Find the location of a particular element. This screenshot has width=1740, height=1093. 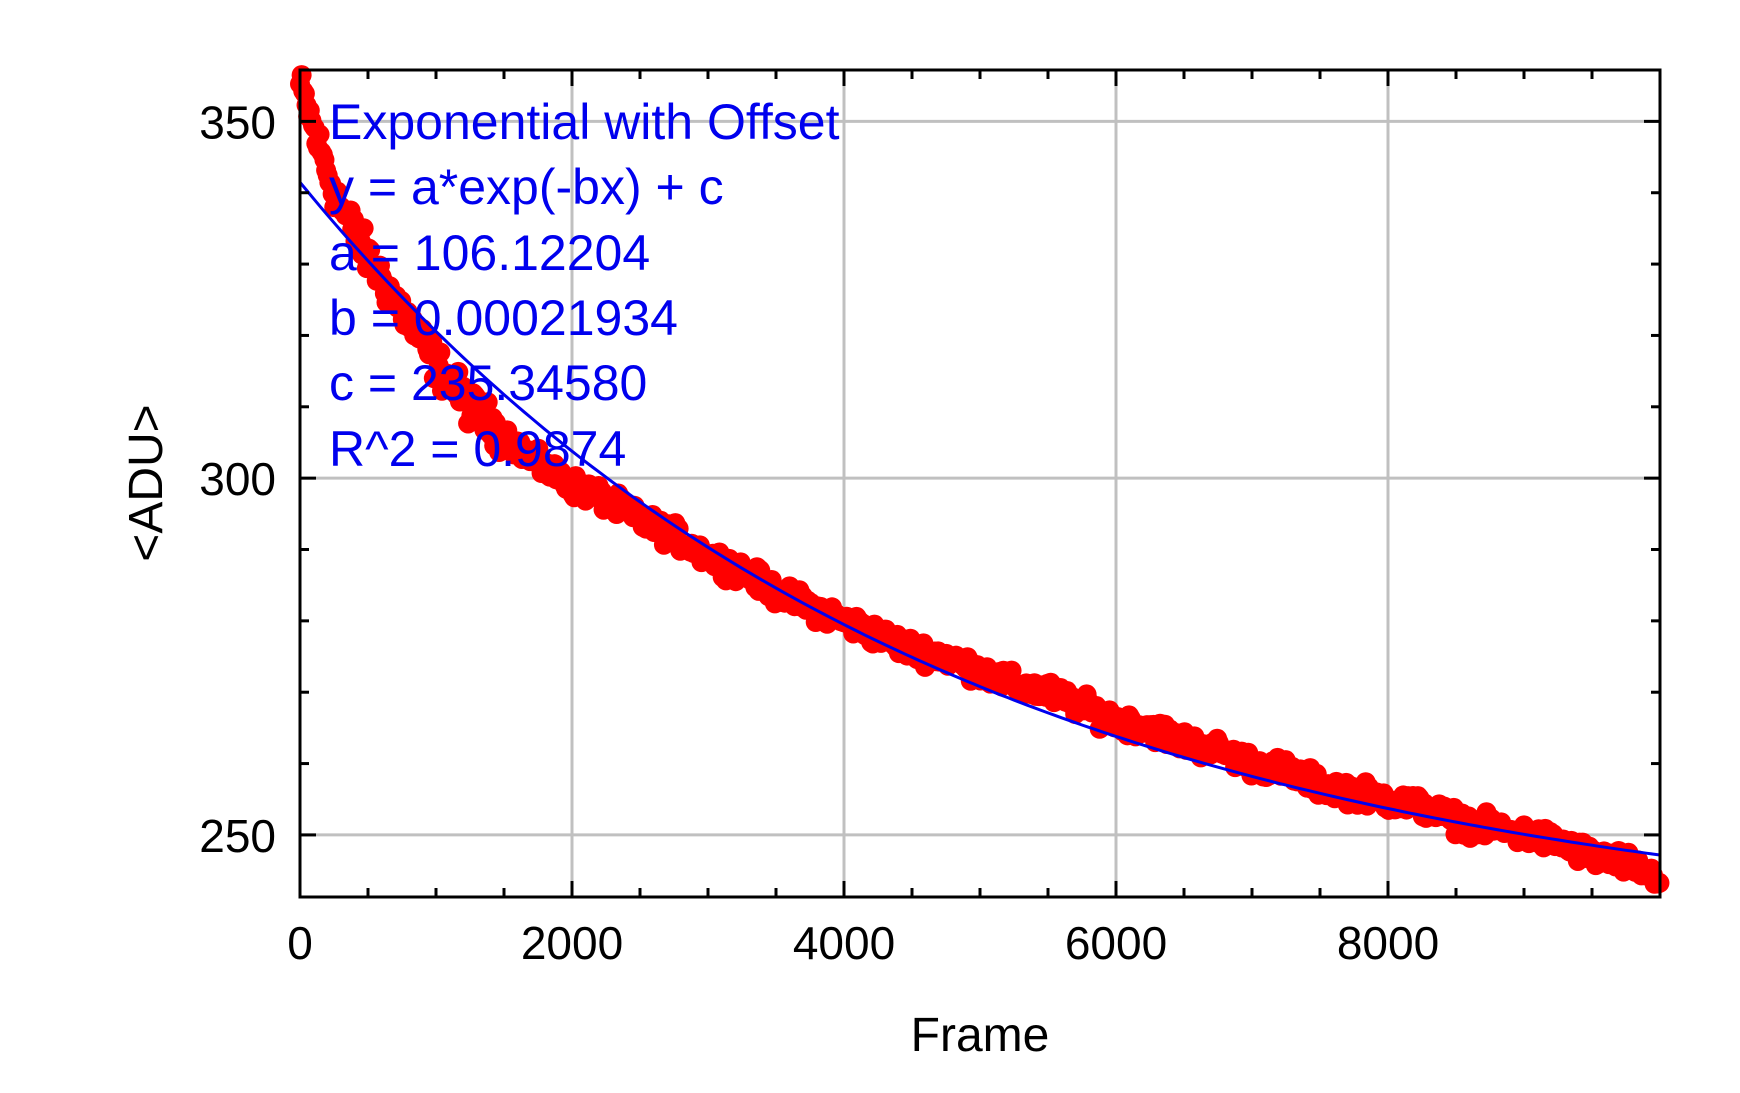

x-axis-title: Frame is located at coordinates (980, 1035).